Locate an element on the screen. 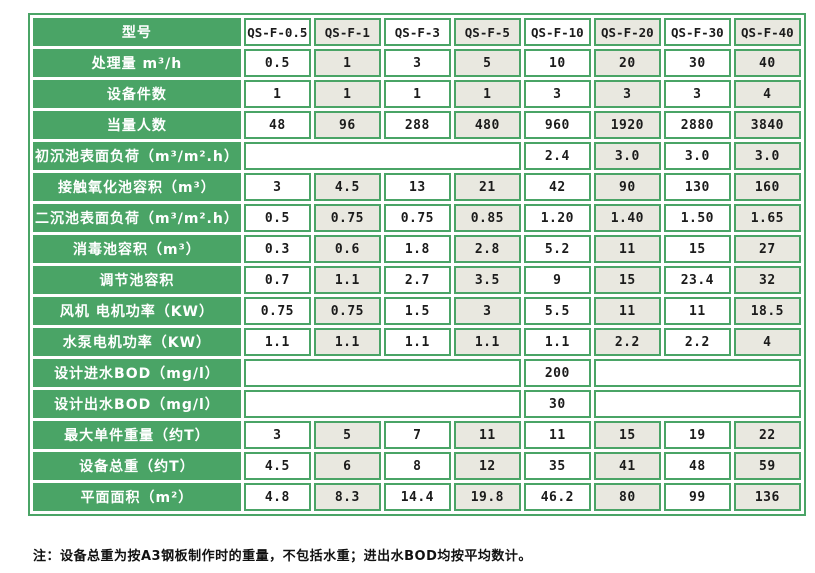 This screenshot has height=573, width=815. value-cell: 22 is located at coordinates (767, 435).